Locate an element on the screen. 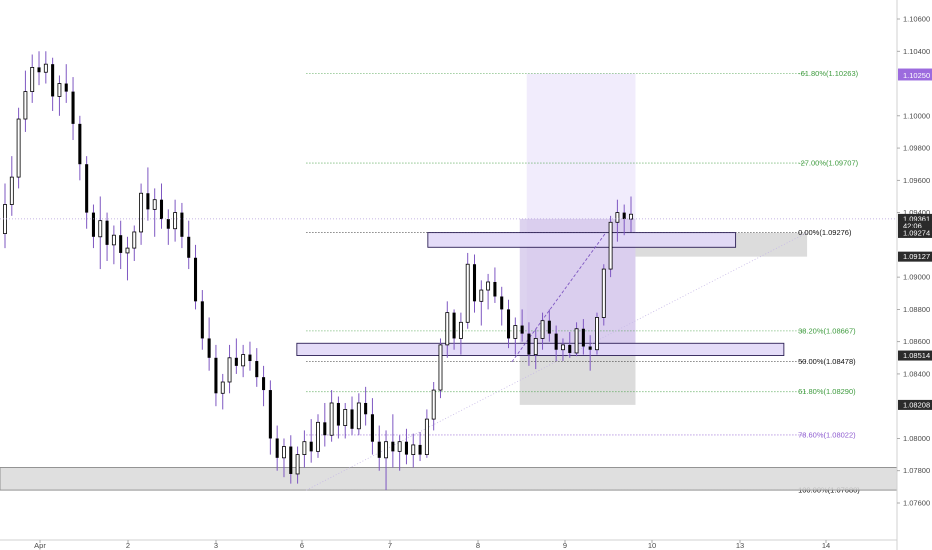  price-badge-label: 1.08514 is located at coordinates (916, 355).